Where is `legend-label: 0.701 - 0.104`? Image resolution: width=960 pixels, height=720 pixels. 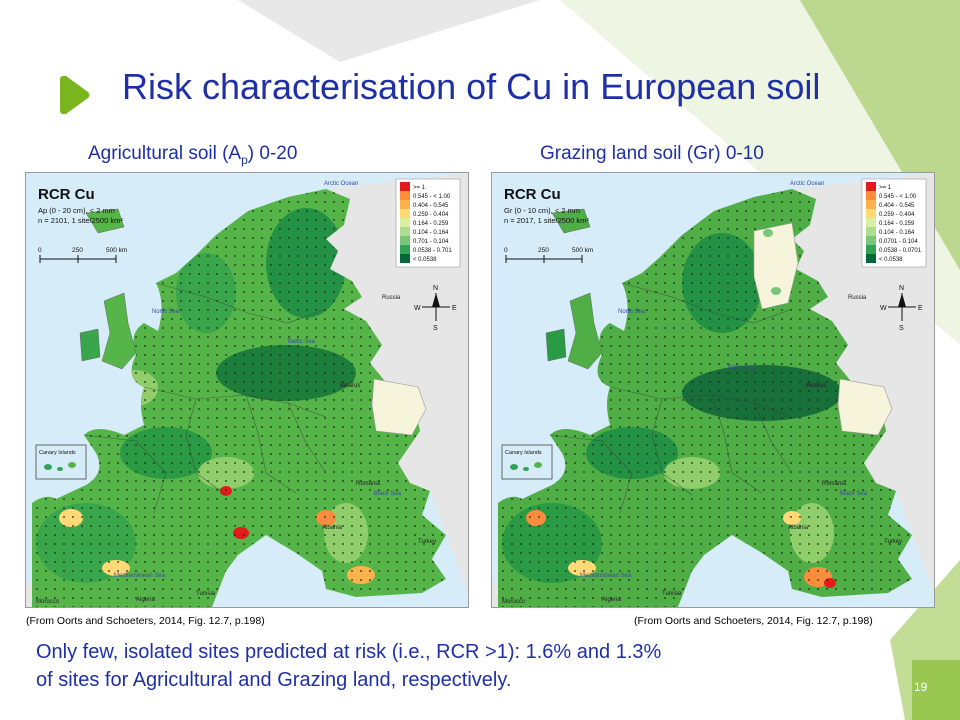
legend-label: 0.701 - 0.104 is located at coordinates (431, 242).